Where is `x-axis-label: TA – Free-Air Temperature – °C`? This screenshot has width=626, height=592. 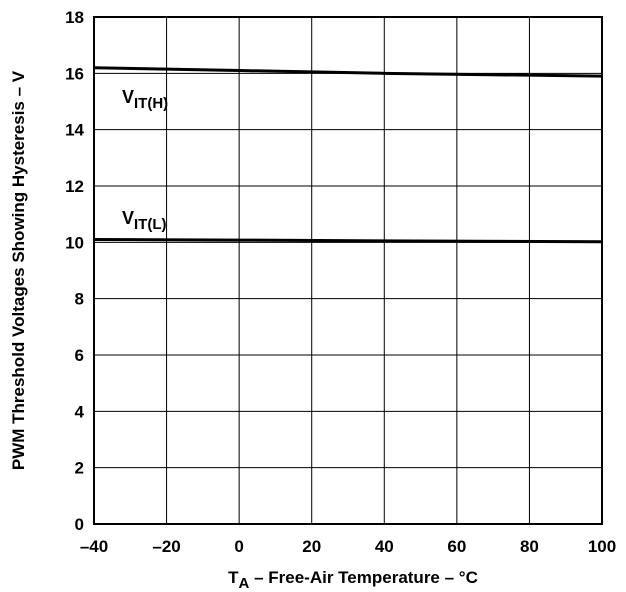
x-axis-label: TA – Free-Air Temperature – °C is located at coordinates (353, 580).